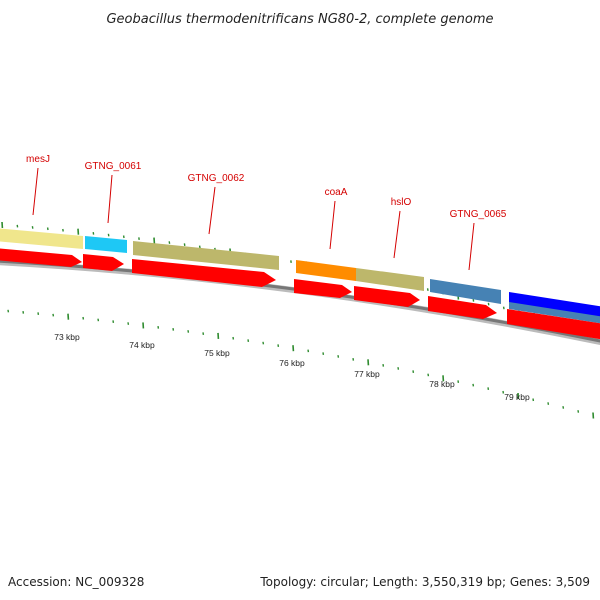 This screenshot has width=600, height=600. I want to click on kbp-label-77: 77 kbp, so click(367, 374).